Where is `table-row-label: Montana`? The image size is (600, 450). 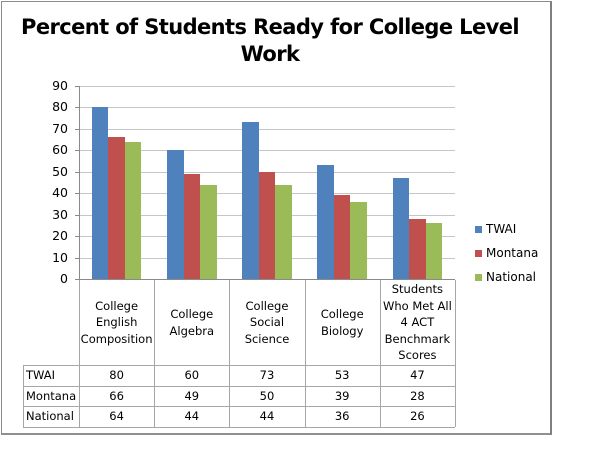
table-row-label: Montana is located at coordinates (51, 395).